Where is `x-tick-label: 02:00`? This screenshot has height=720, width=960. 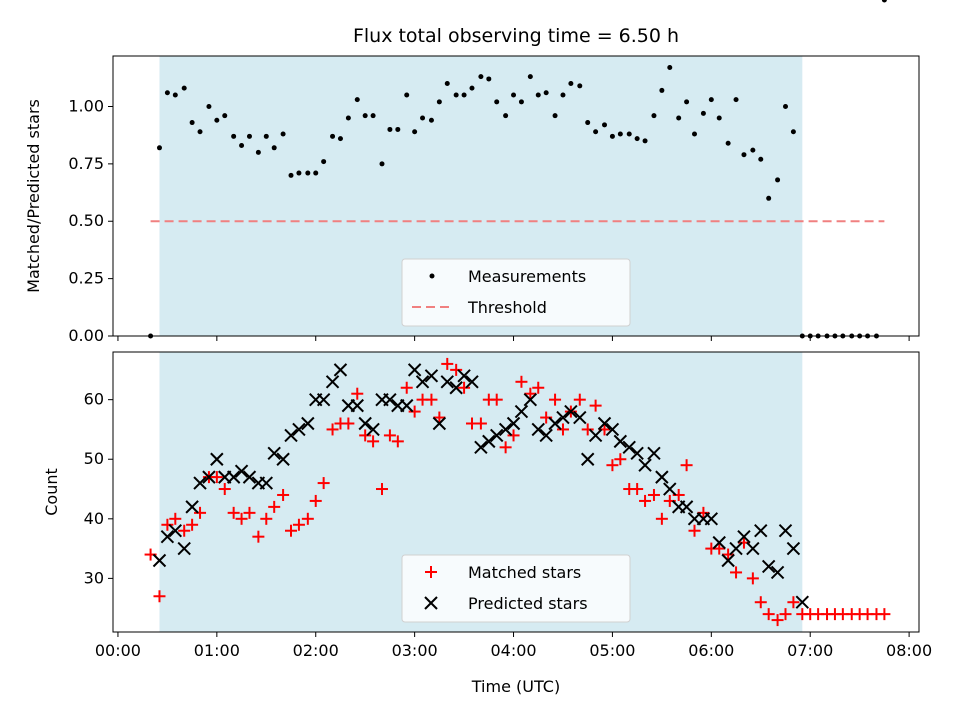 x-tick-label: 02:00 is located at coordinates (316, 650).